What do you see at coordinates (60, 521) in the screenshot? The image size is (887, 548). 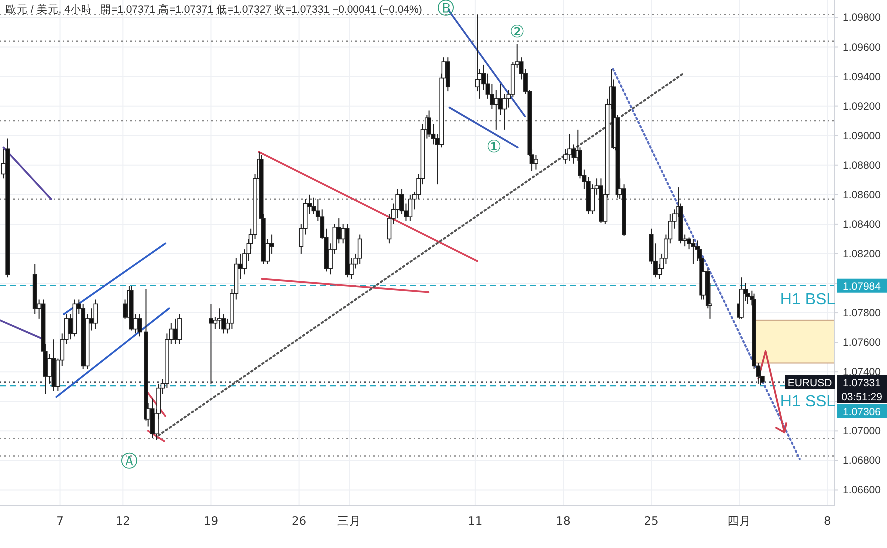 I see `x-tick-label: 7` at bounding box center [60, 521].